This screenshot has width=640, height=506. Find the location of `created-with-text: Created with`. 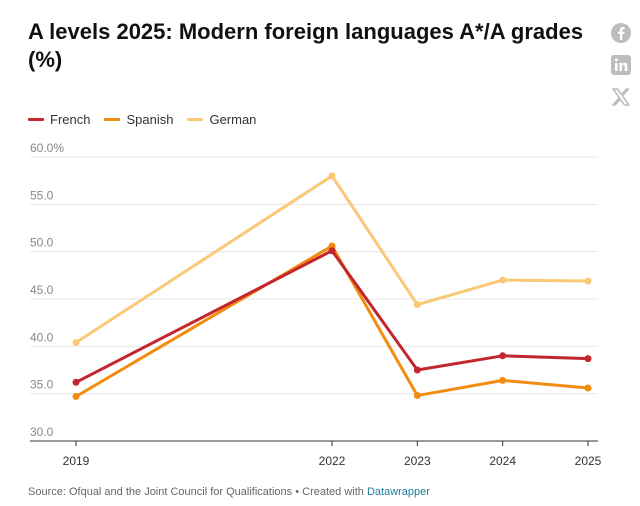

created-with-text: Created with is located at coordinates (334, 492).